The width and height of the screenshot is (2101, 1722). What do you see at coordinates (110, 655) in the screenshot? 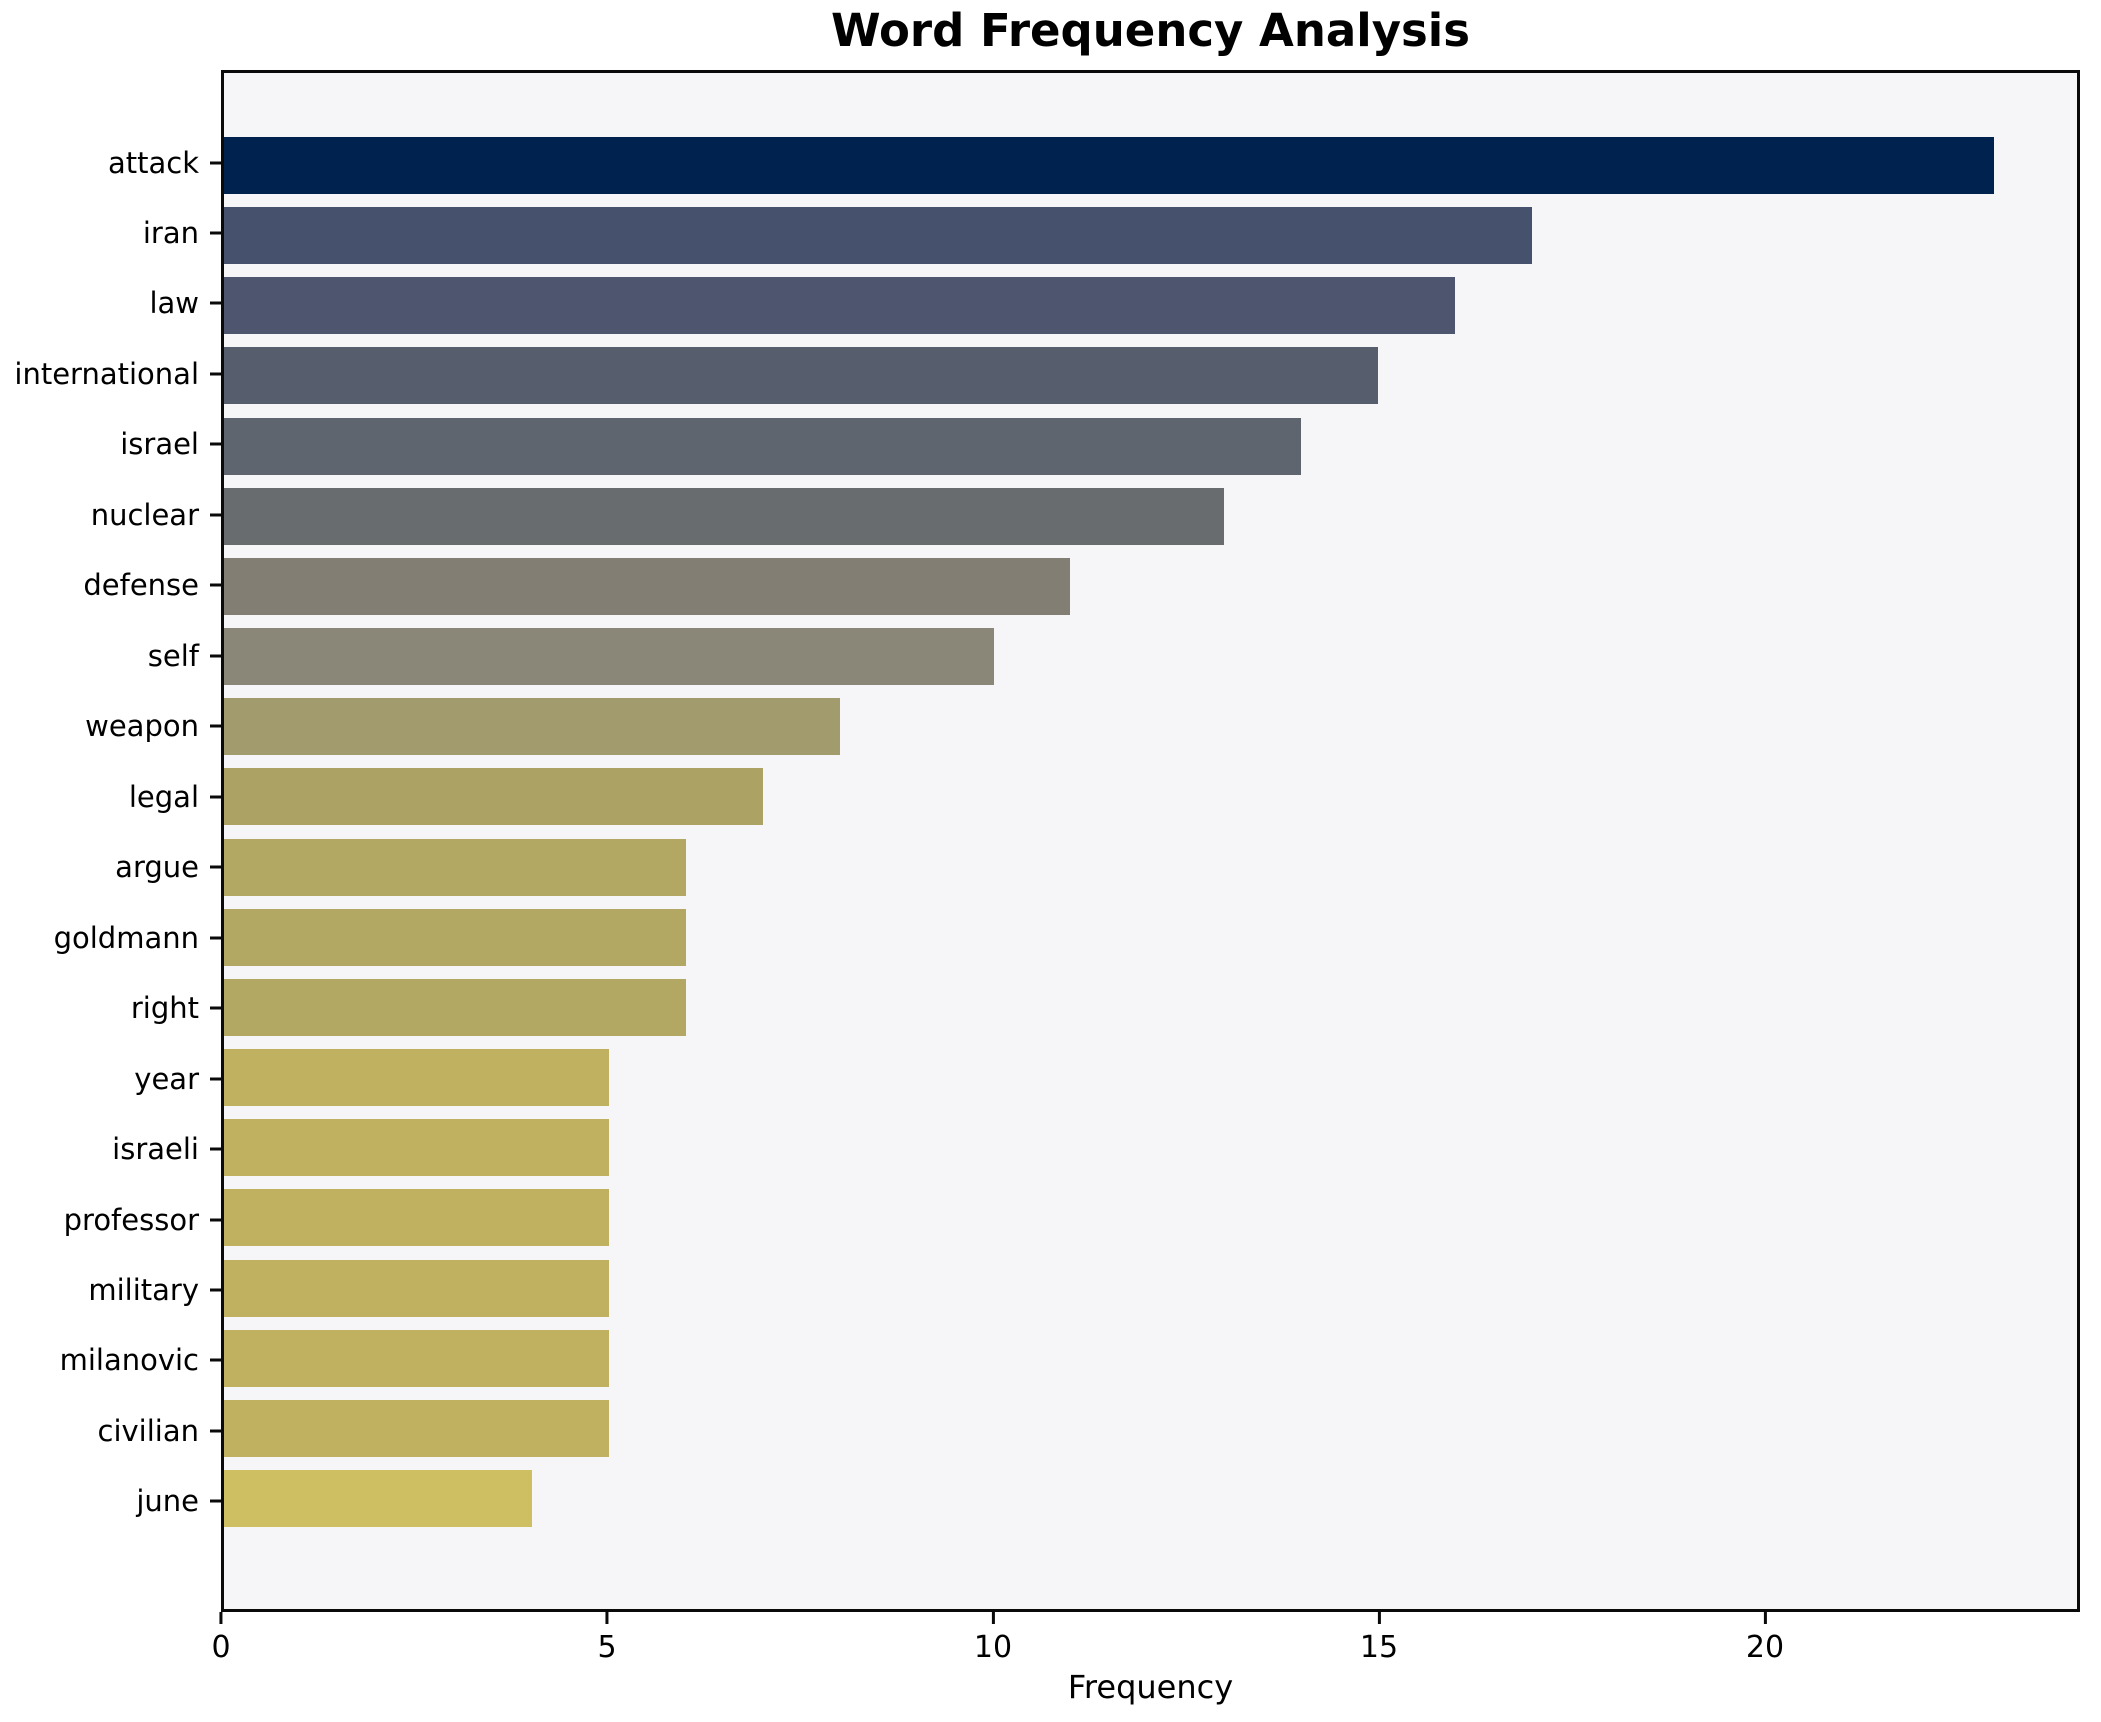
I see `y-label-row: self` at bounding box center [110, 655].